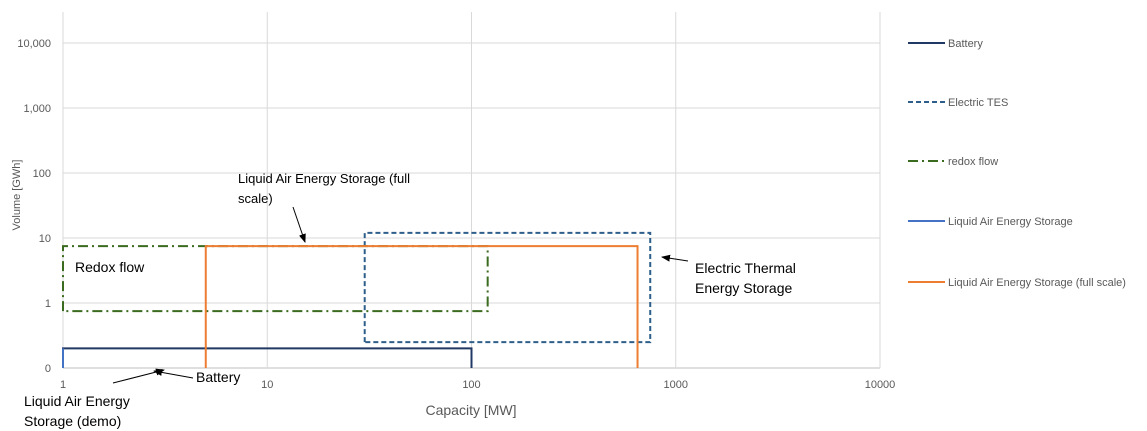 The width and height of the screenshot is (1147, 431). I want to click on annotation-electric-tes: Electric Thermal Energy Storage, so click(745, 278).